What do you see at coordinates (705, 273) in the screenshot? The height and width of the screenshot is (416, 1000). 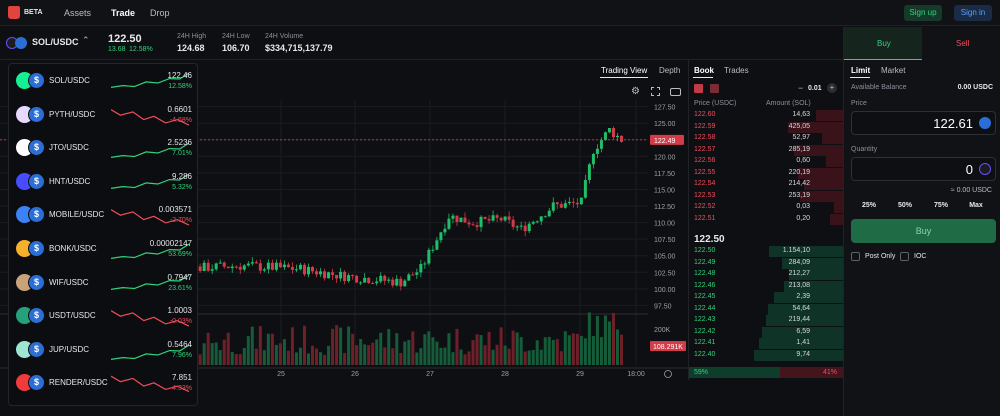 I see `bid-price: 122.48` at bounding box center [705, 273].